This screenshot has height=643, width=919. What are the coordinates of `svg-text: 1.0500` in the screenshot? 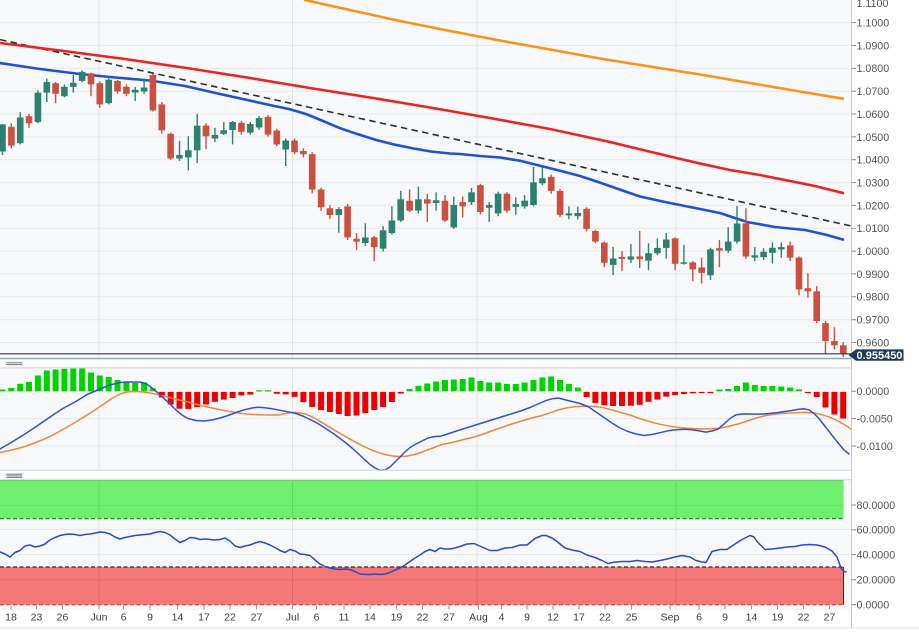 It's located at (873, 138).